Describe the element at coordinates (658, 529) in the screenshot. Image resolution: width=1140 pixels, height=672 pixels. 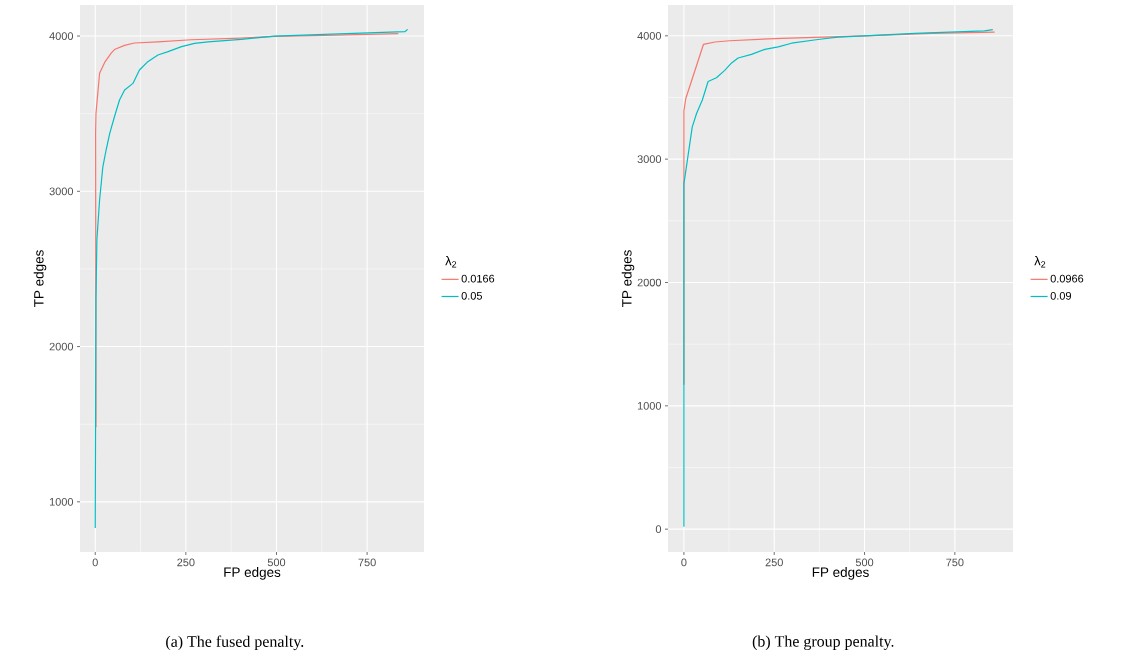
I see `y-tick-label: 0` at that location.